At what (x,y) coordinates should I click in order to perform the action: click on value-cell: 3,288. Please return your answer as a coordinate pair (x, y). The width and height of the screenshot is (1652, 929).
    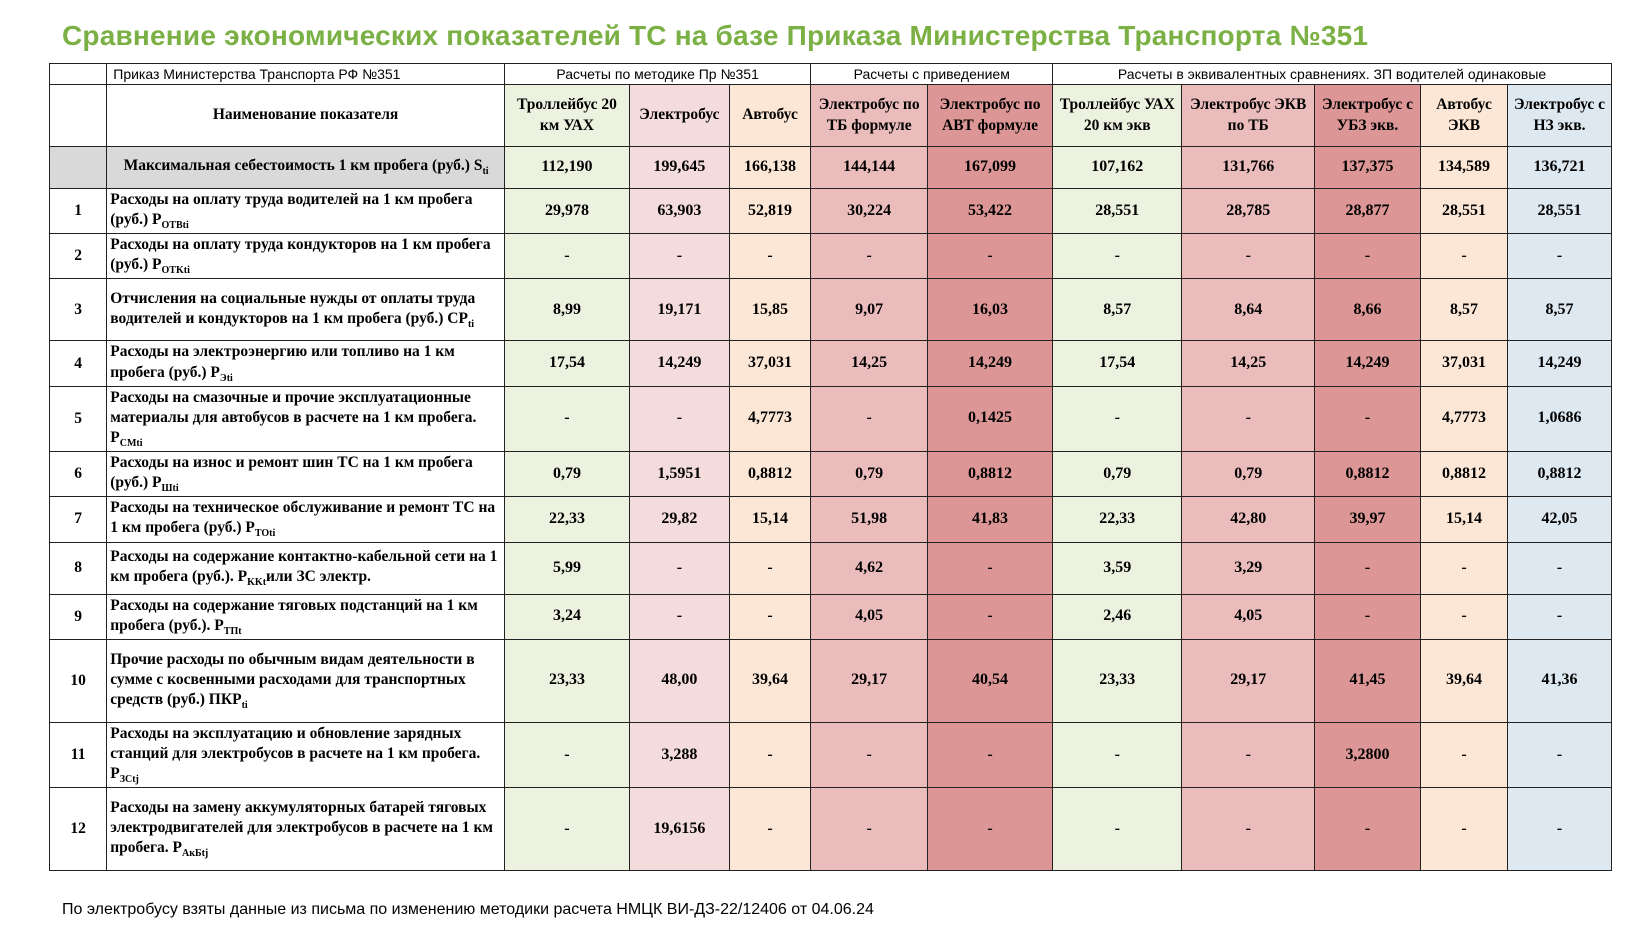
    Looking at the image, I should click on (679, 755).